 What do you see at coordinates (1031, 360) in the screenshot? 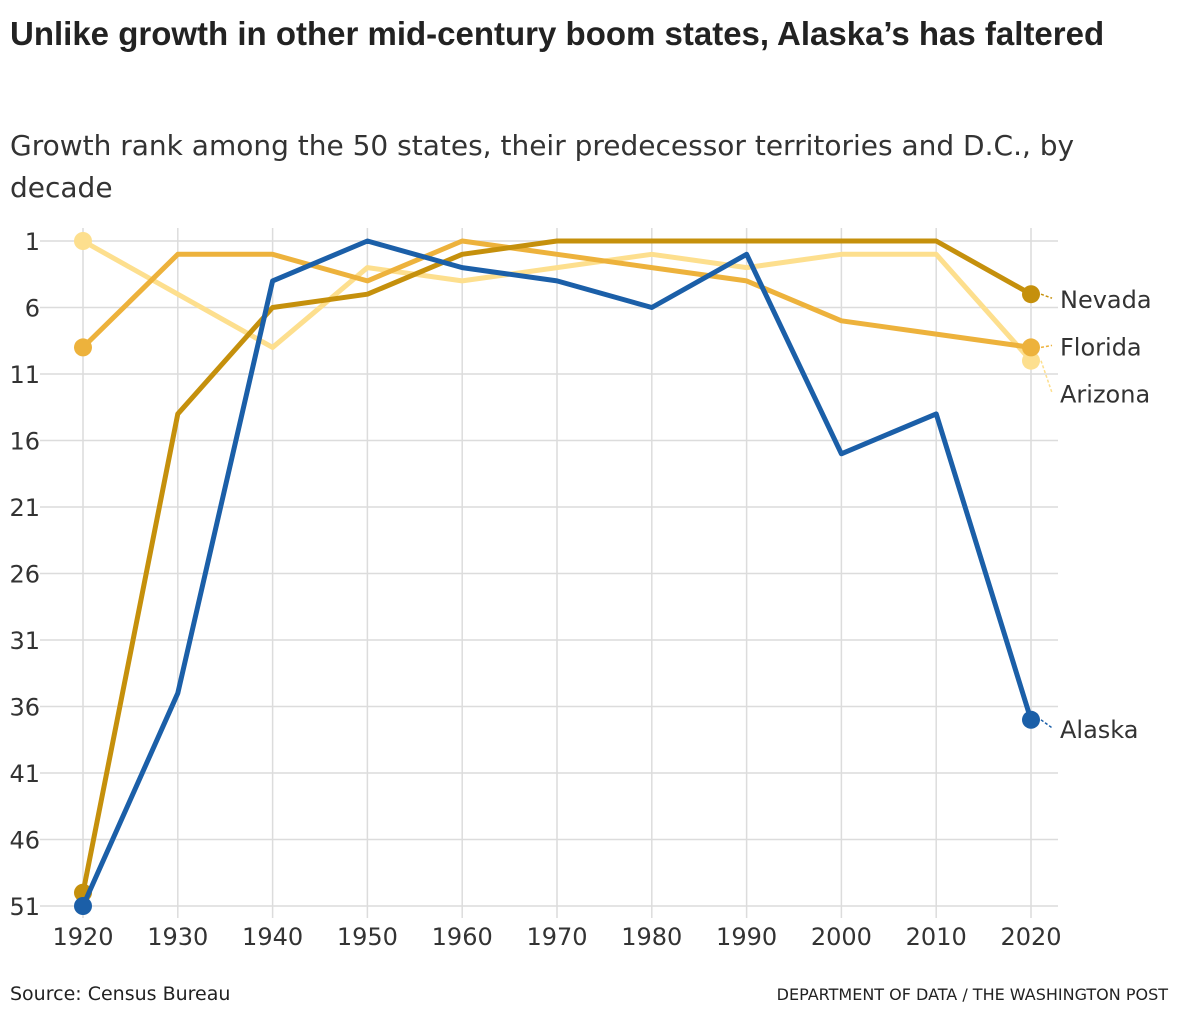
I see `end-point-arizona` at bounding box center [1031, 360].